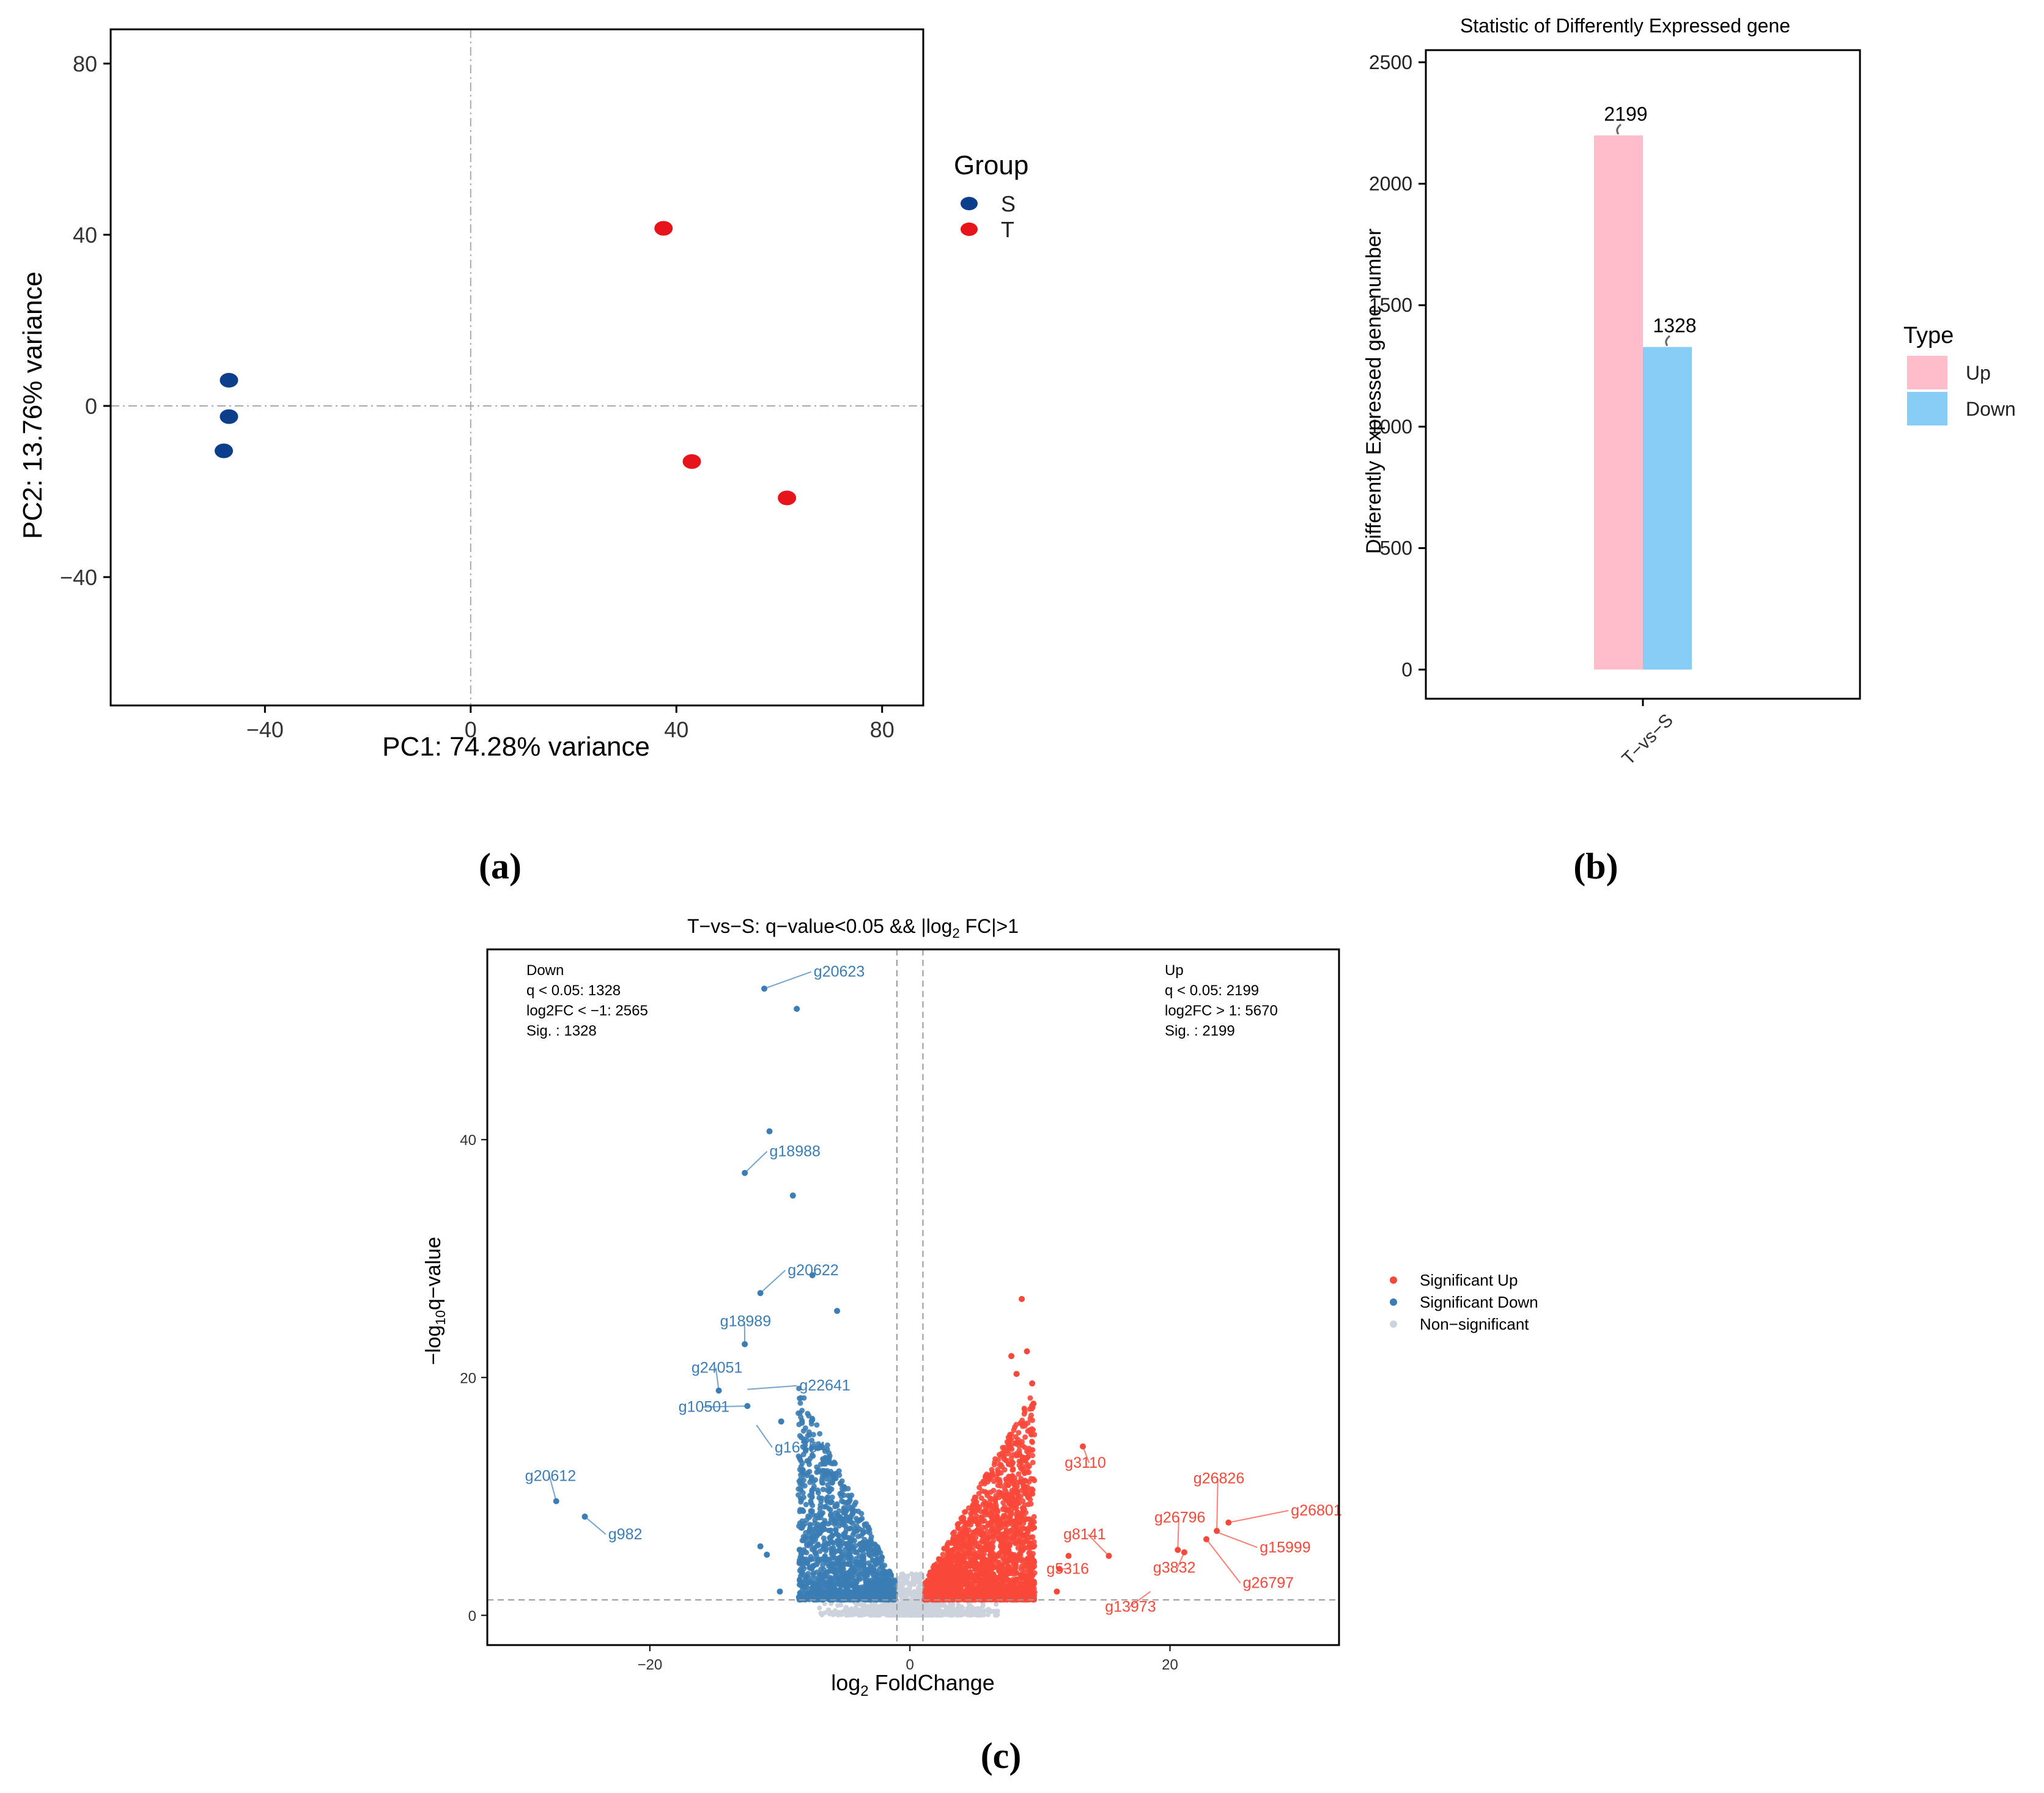 The image size is (2044, 1793). What do you see at coordinates (1001, 1756) in the screenshot?
I see `panel-label-c: (c)` at bounding box center [1001, 1756].